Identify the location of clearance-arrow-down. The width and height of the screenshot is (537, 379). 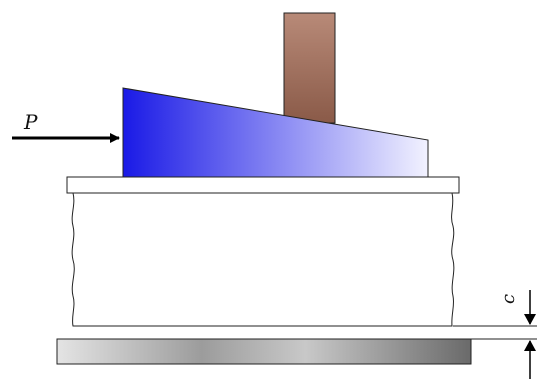
(530, 319).